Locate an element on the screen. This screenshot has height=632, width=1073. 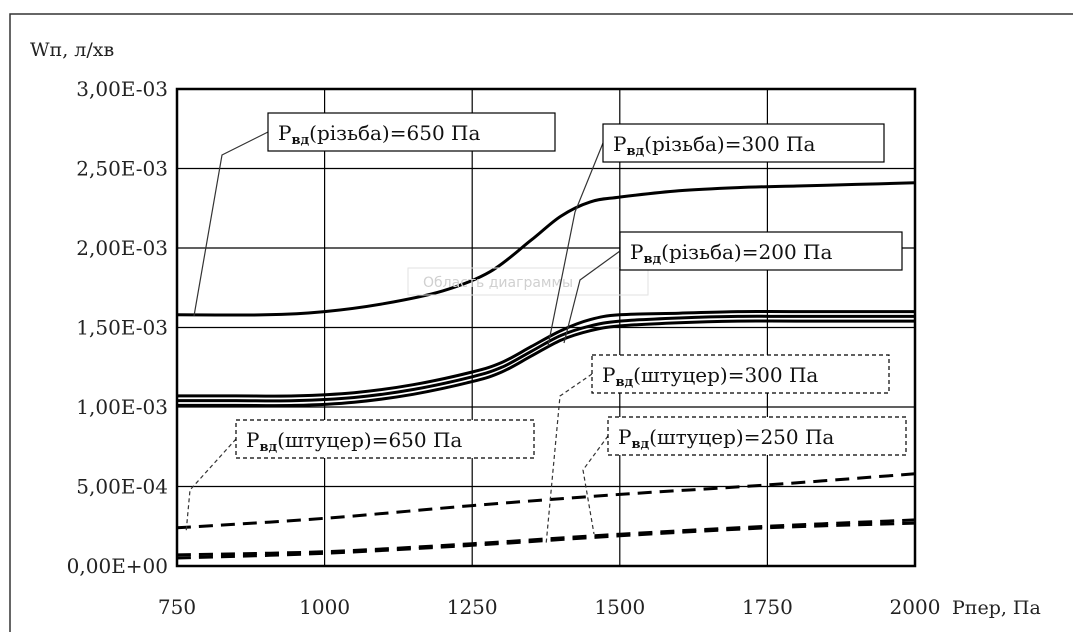
x-tick-label: 1500 is located at coordinates (619, 607).